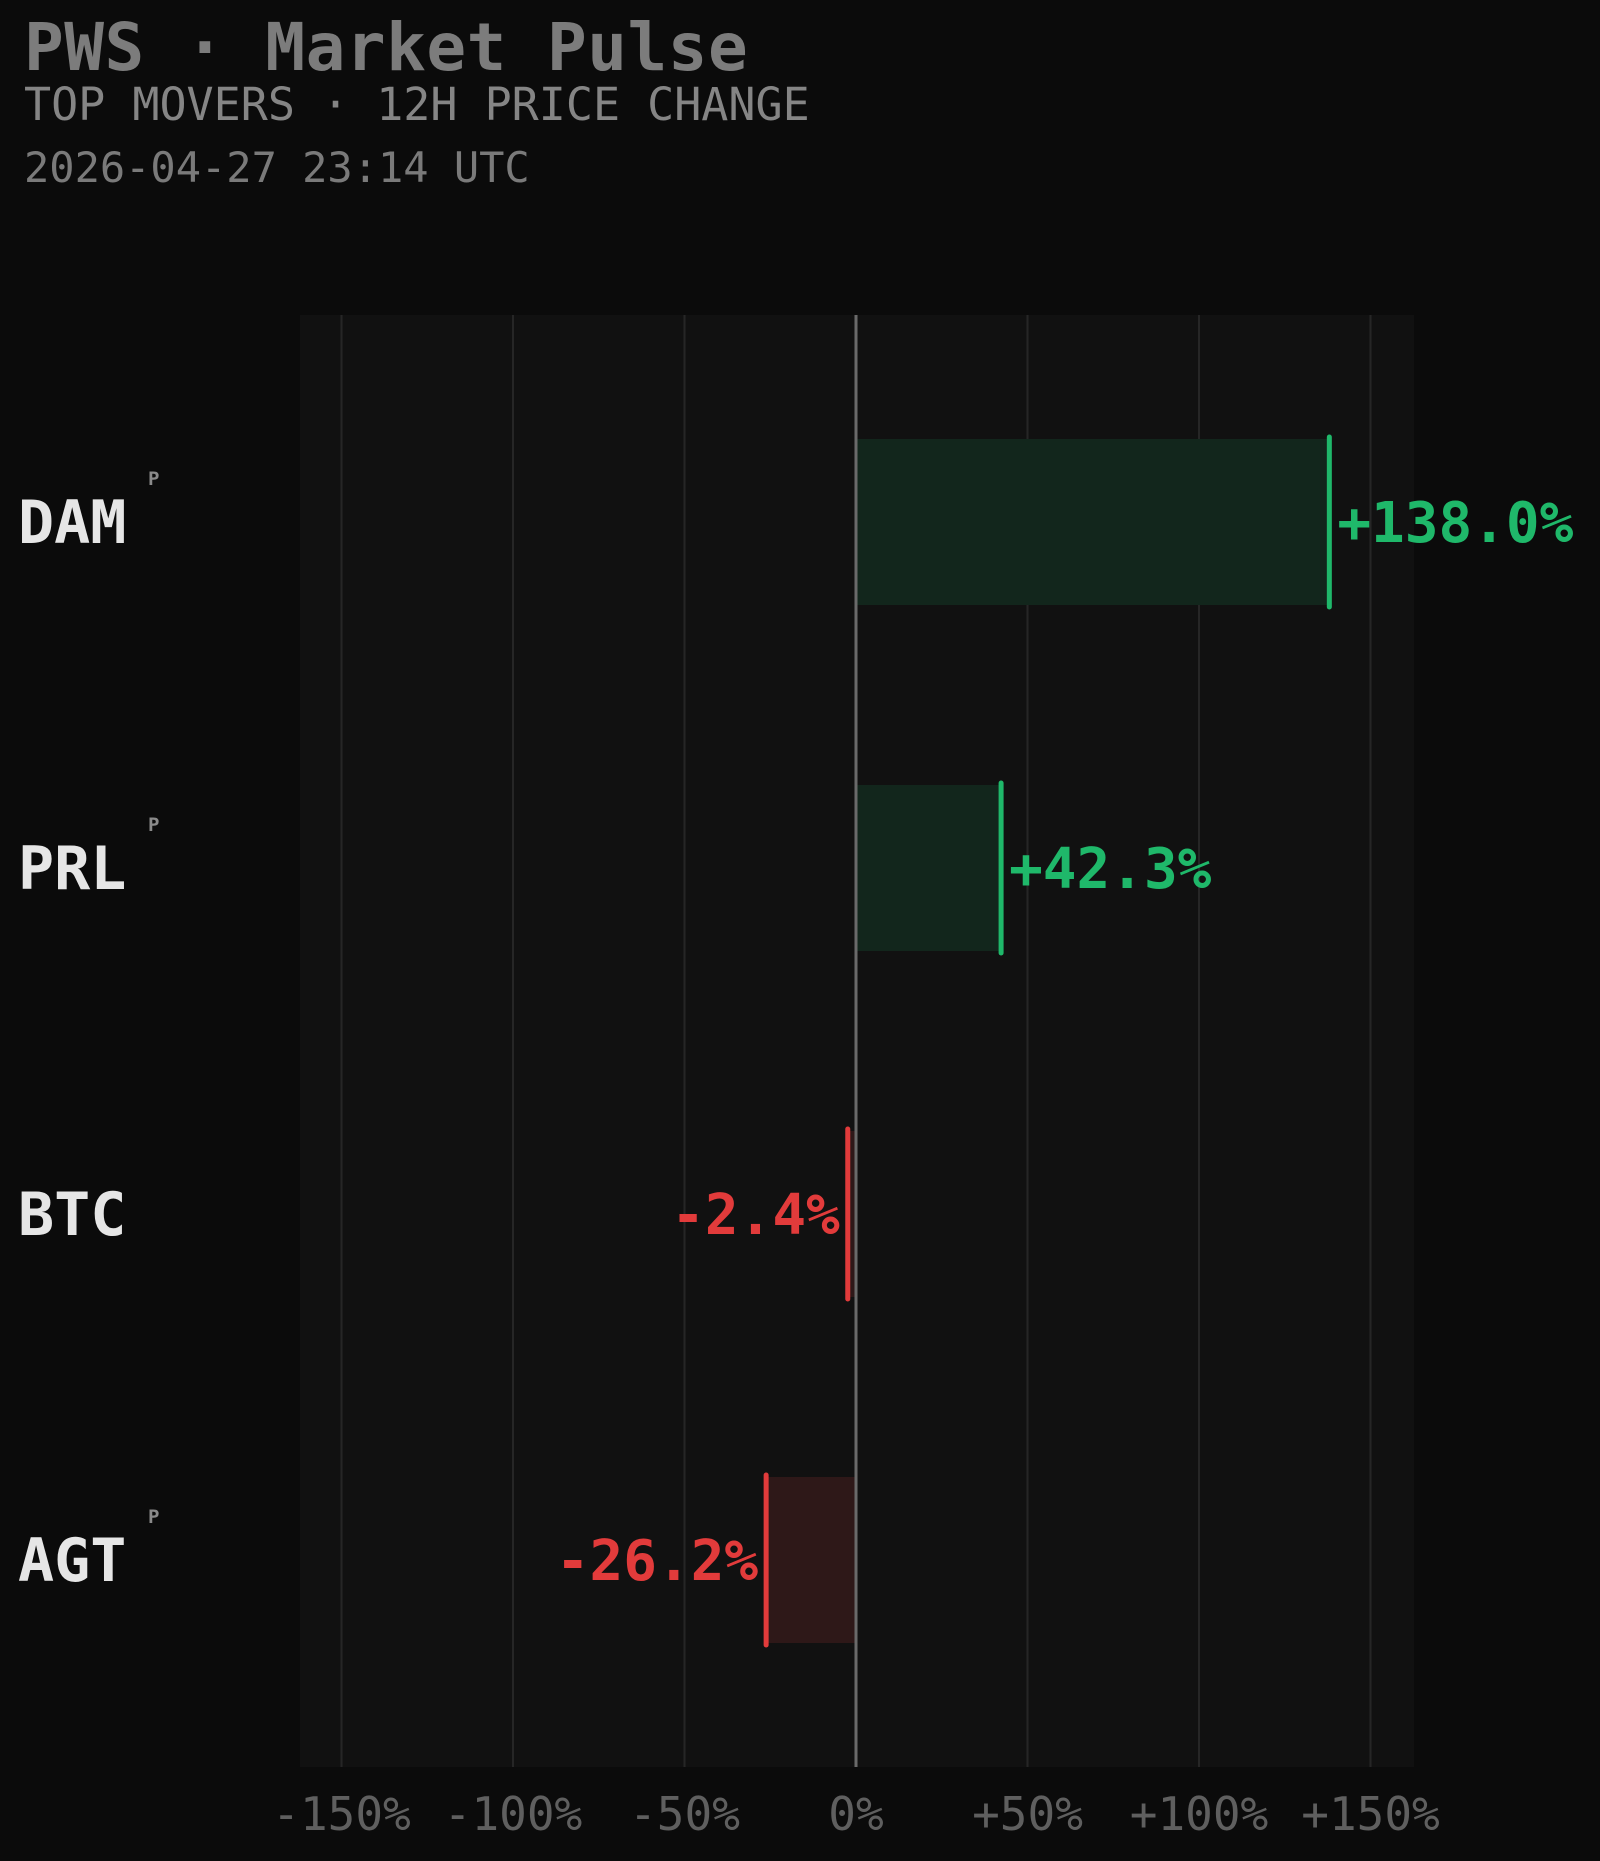 This screenshot has width=1600, height=1861. I want to click on x-tick-label: +150%, so click(1370, 1814).